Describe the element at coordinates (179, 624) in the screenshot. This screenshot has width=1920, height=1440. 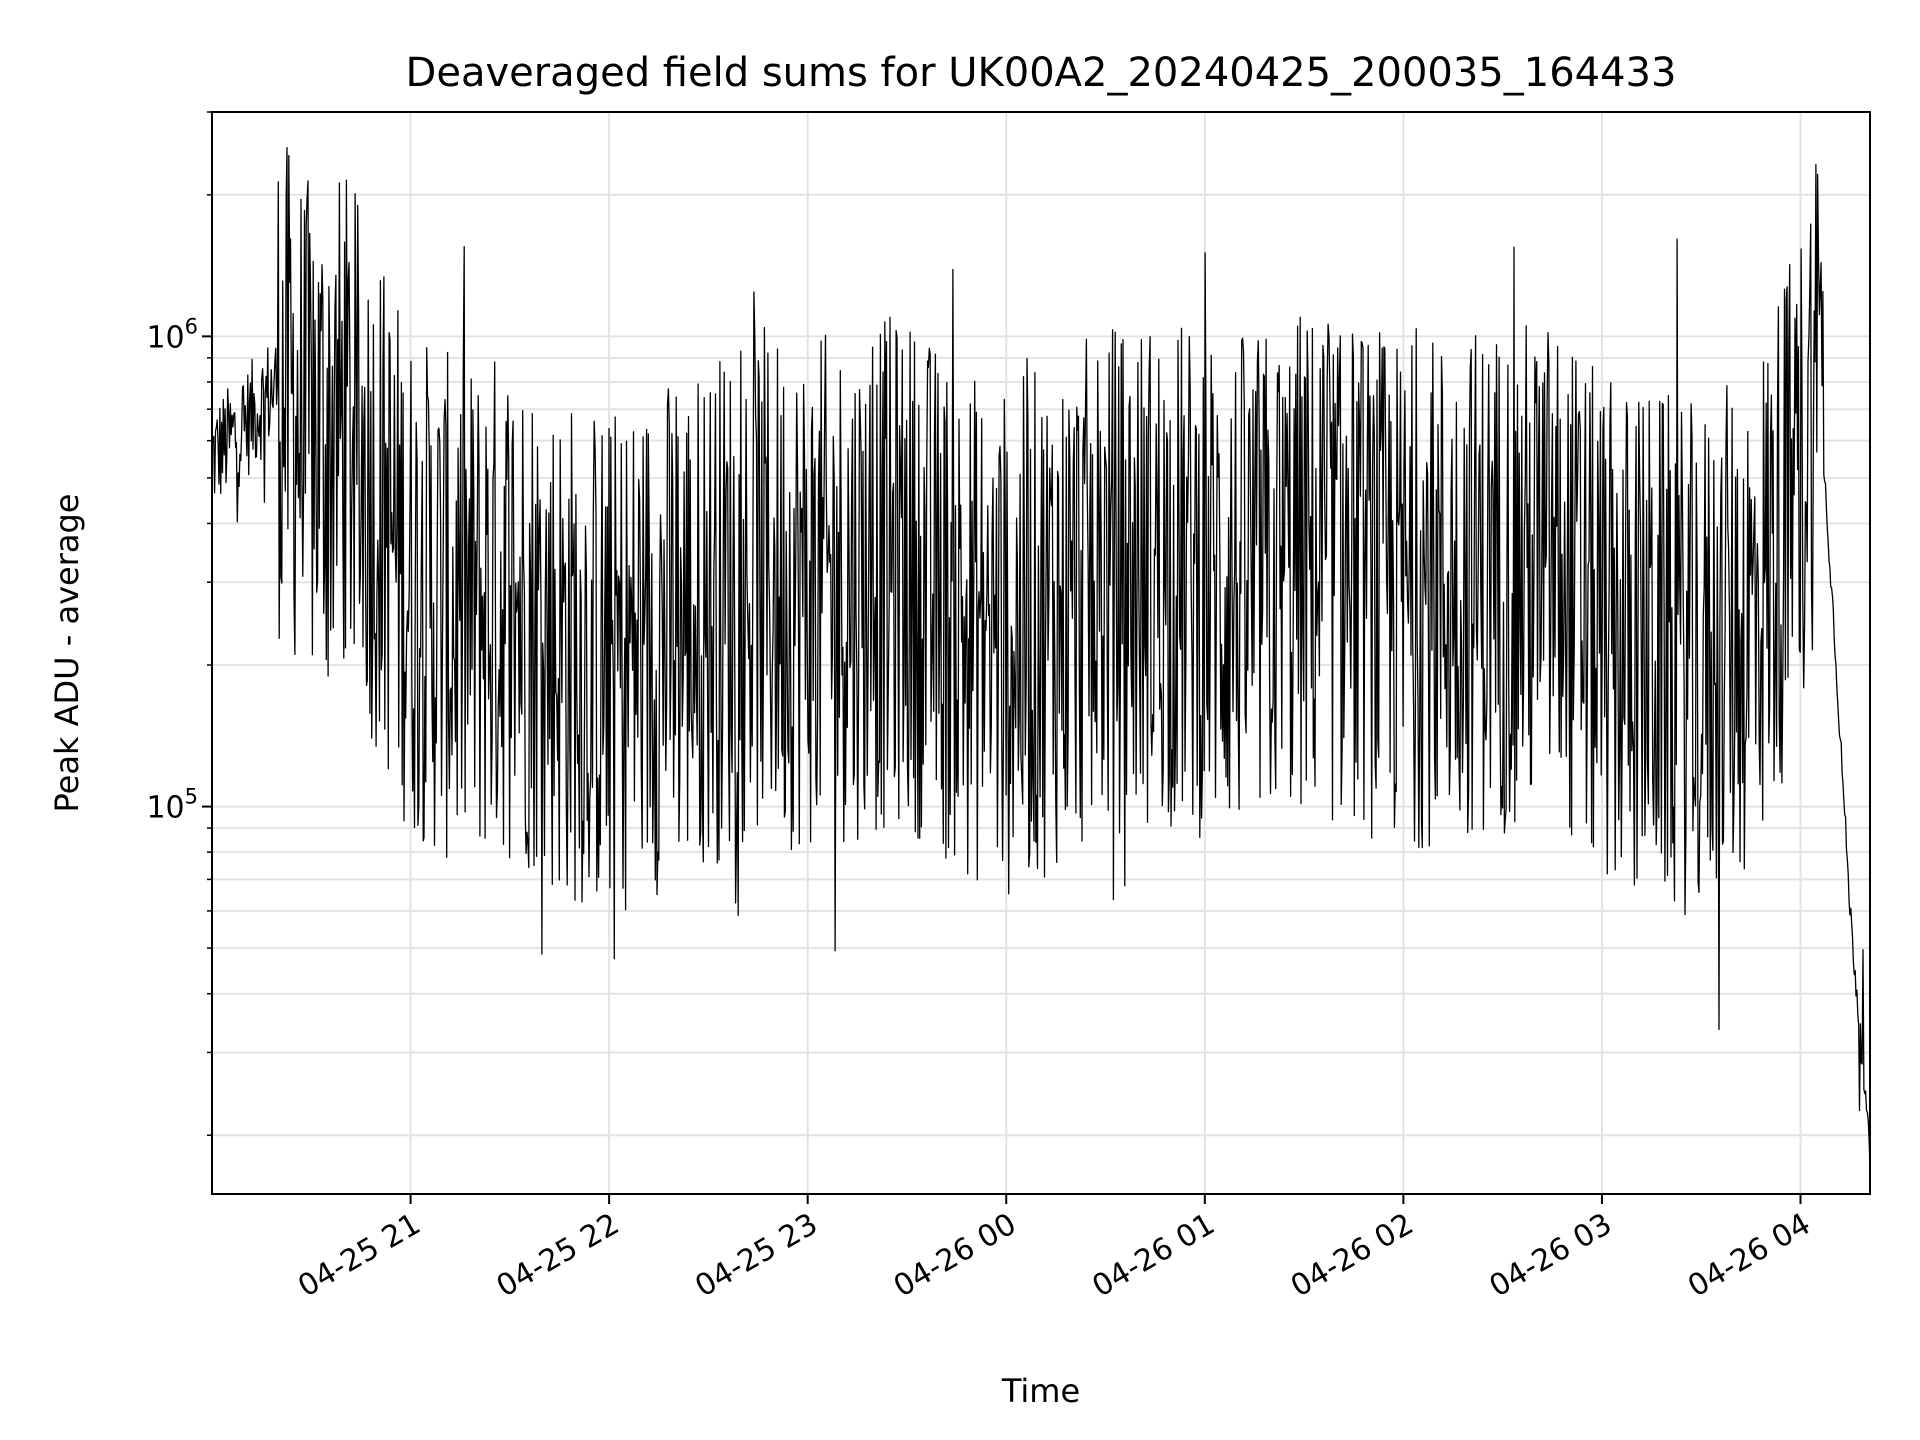
I see `y-axis: 10⁵ 10⁶` at that location.